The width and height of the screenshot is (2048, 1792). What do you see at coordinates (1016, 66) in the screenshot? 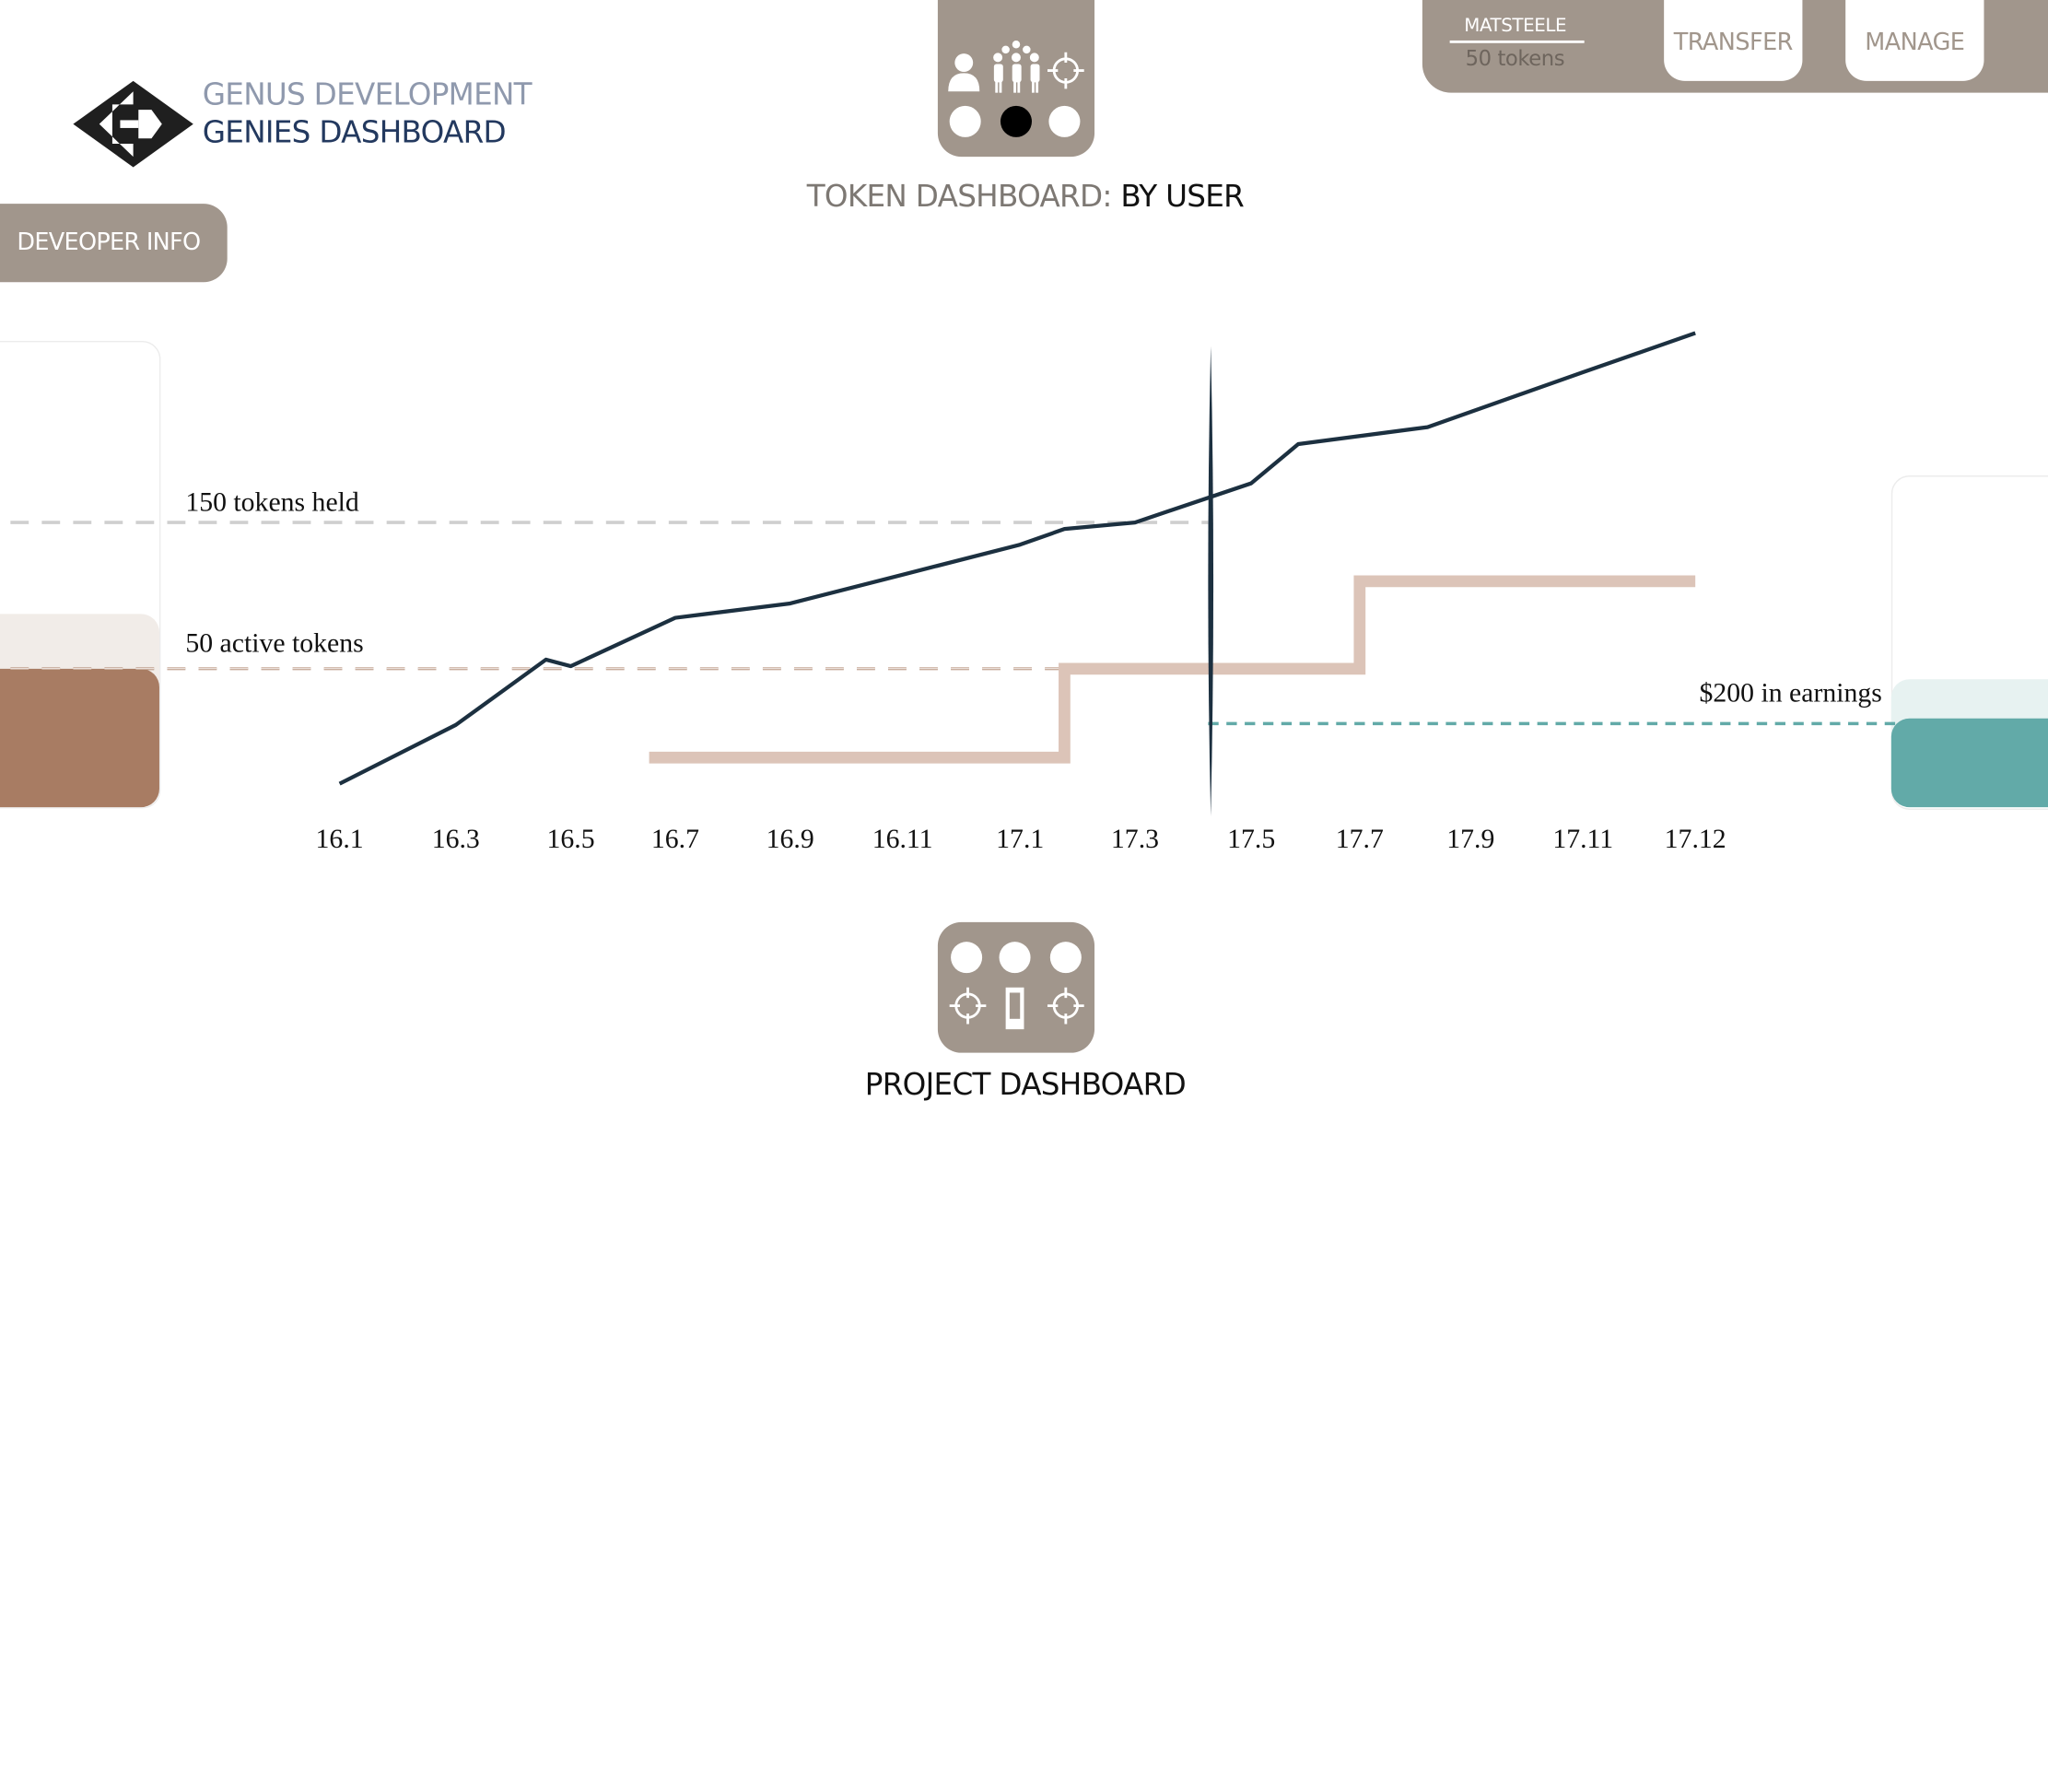
I see `group-icon` at bounding box center [1016, 66].